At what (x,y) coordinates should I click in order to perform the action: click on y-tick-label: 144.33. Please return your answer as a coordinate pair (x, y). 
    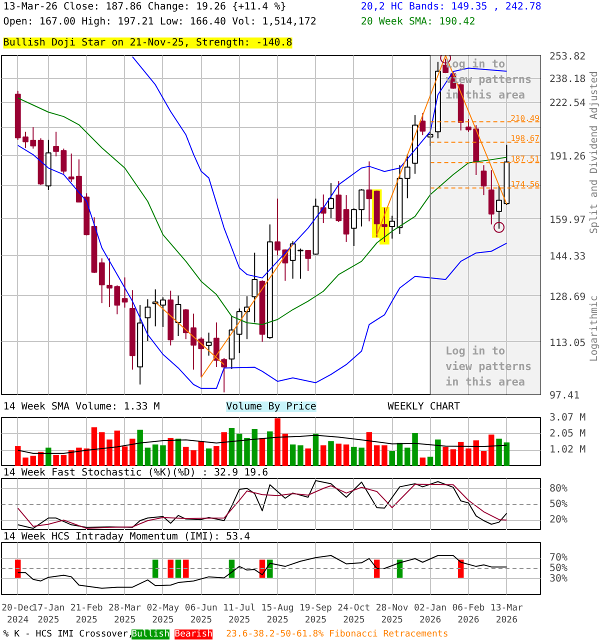
    Looking at the image, I should click on (568, 256).